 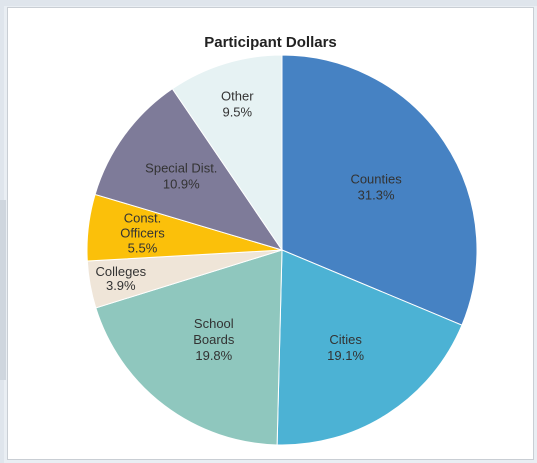 I want to click on pie-label-name: Colleges, so click(x=121, y=271).